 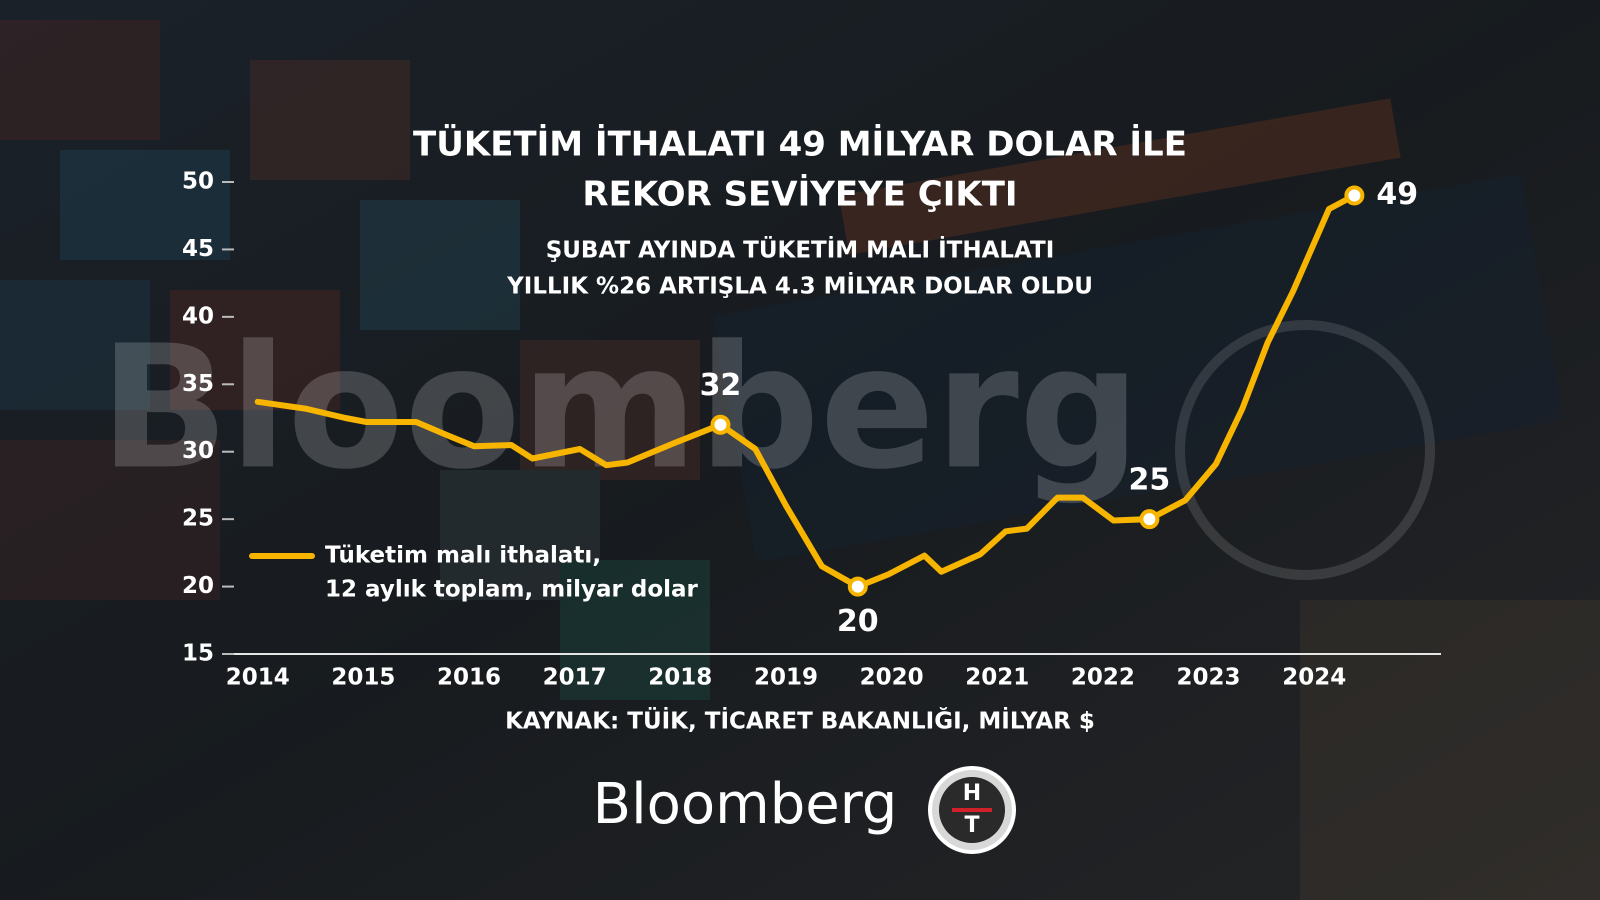 What do you see at coordinates (1209, 678) in the screenshot?
I see `x-tick-label: 2023` at bounding box center [1209, 678].